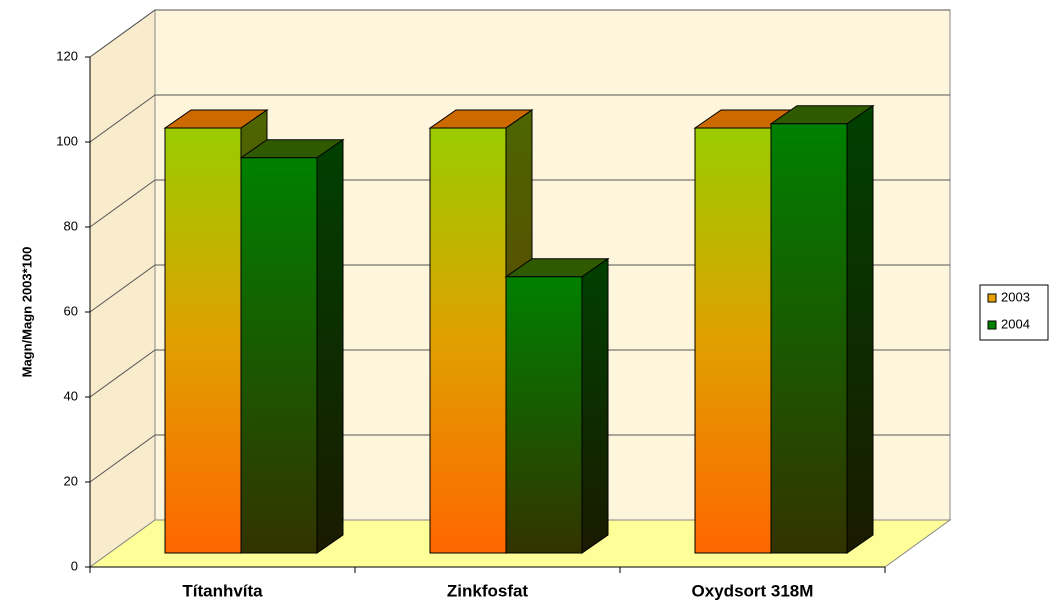 This screenshot has height=616, width=1051. What do you see at coordinates (1015, 323) in the screenshot?
I see `legend-label: 2004` at bounding box center [1015, 323].